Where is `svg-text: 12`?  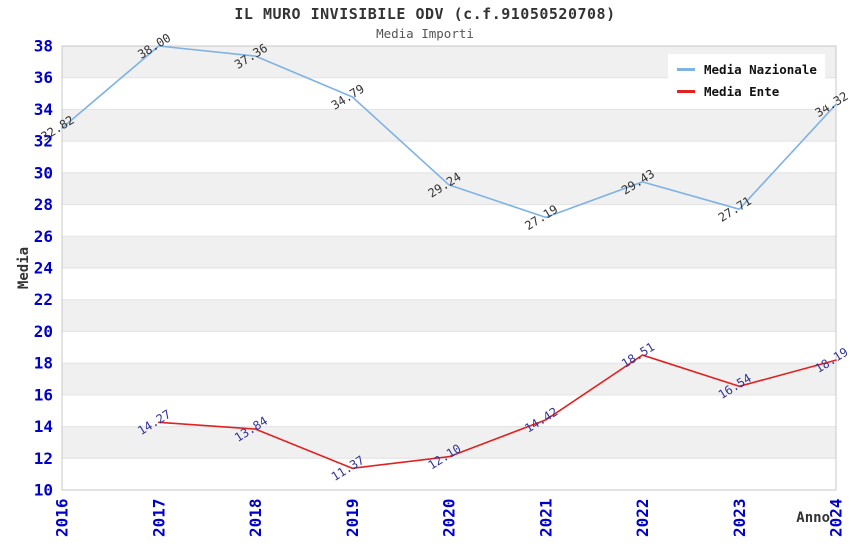
svg-text: 12 is located at coordinates (43, 458).